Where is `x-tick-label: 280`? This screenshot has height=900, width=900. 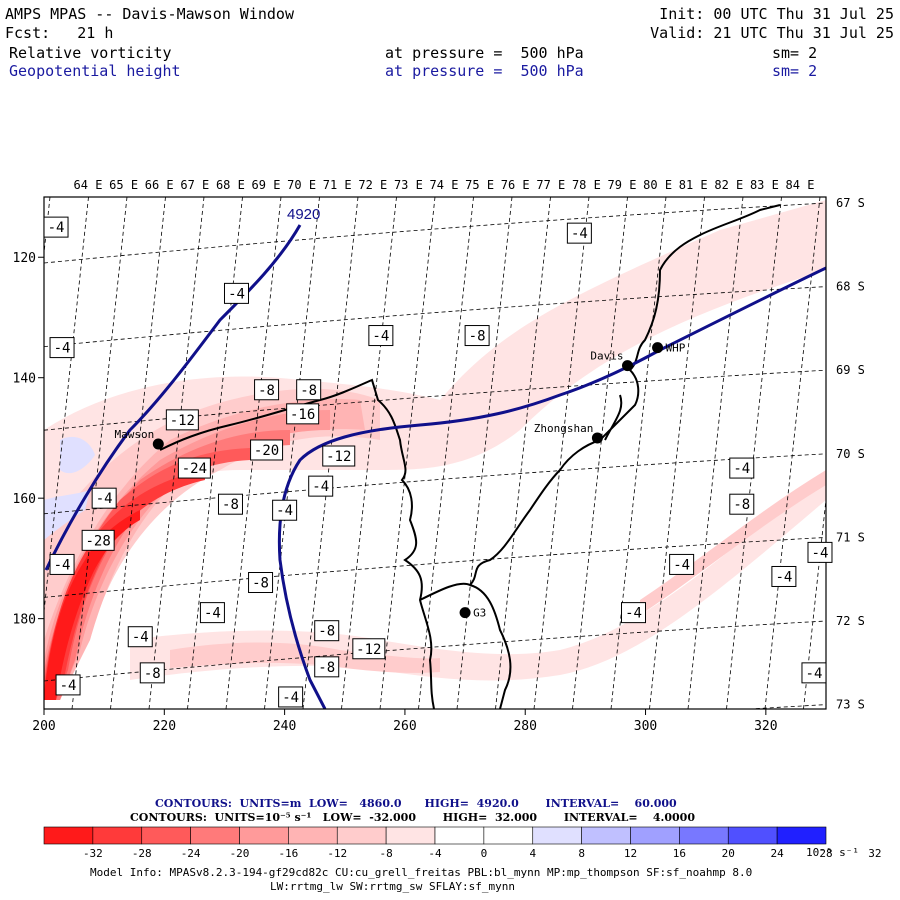 x-tick-label: 280 is located at coordinates (524, 726).